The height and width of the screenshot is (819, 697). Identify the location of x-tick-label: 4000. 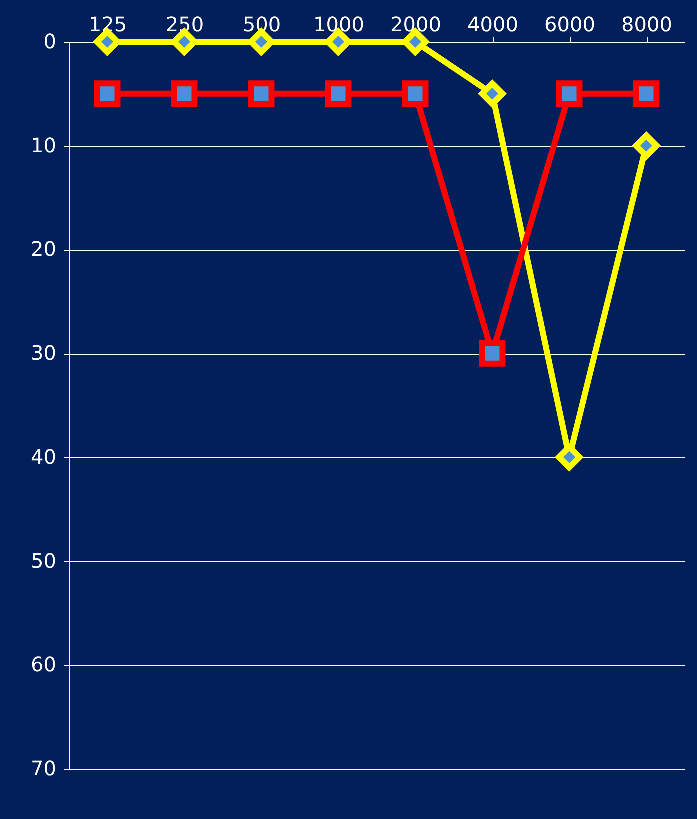
(493, 24).